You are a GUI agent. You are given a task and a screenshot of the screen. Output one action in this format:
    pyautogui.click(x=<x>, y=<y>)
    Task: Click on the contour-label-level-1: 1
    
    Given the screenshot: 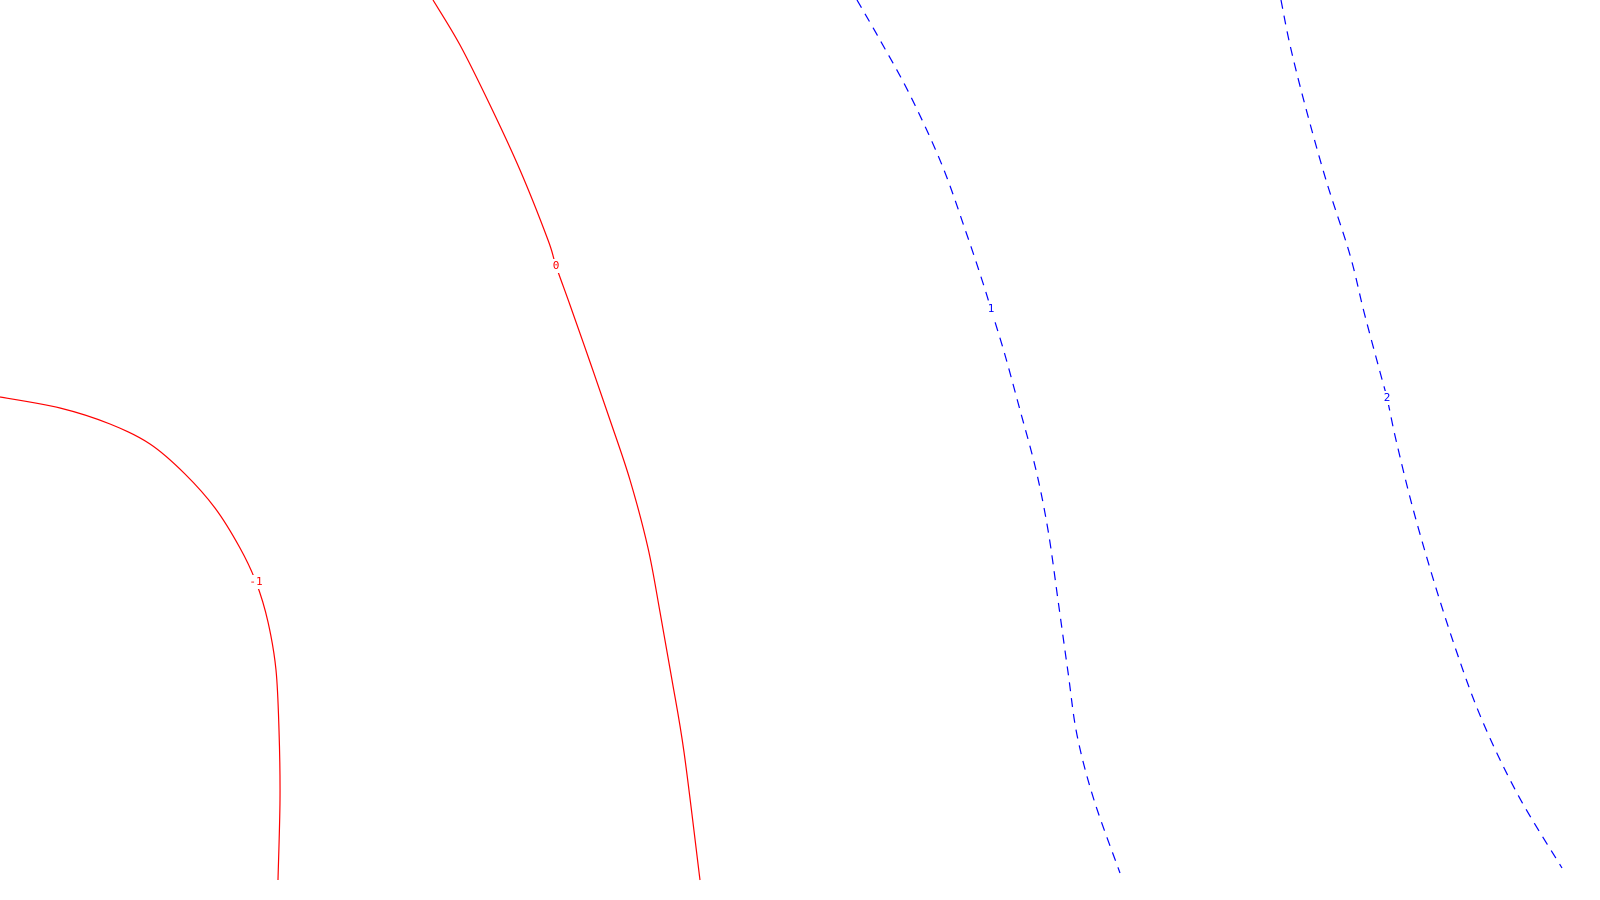 What is the action you would take?
    pyautogui.click(x=991, y=308)
    